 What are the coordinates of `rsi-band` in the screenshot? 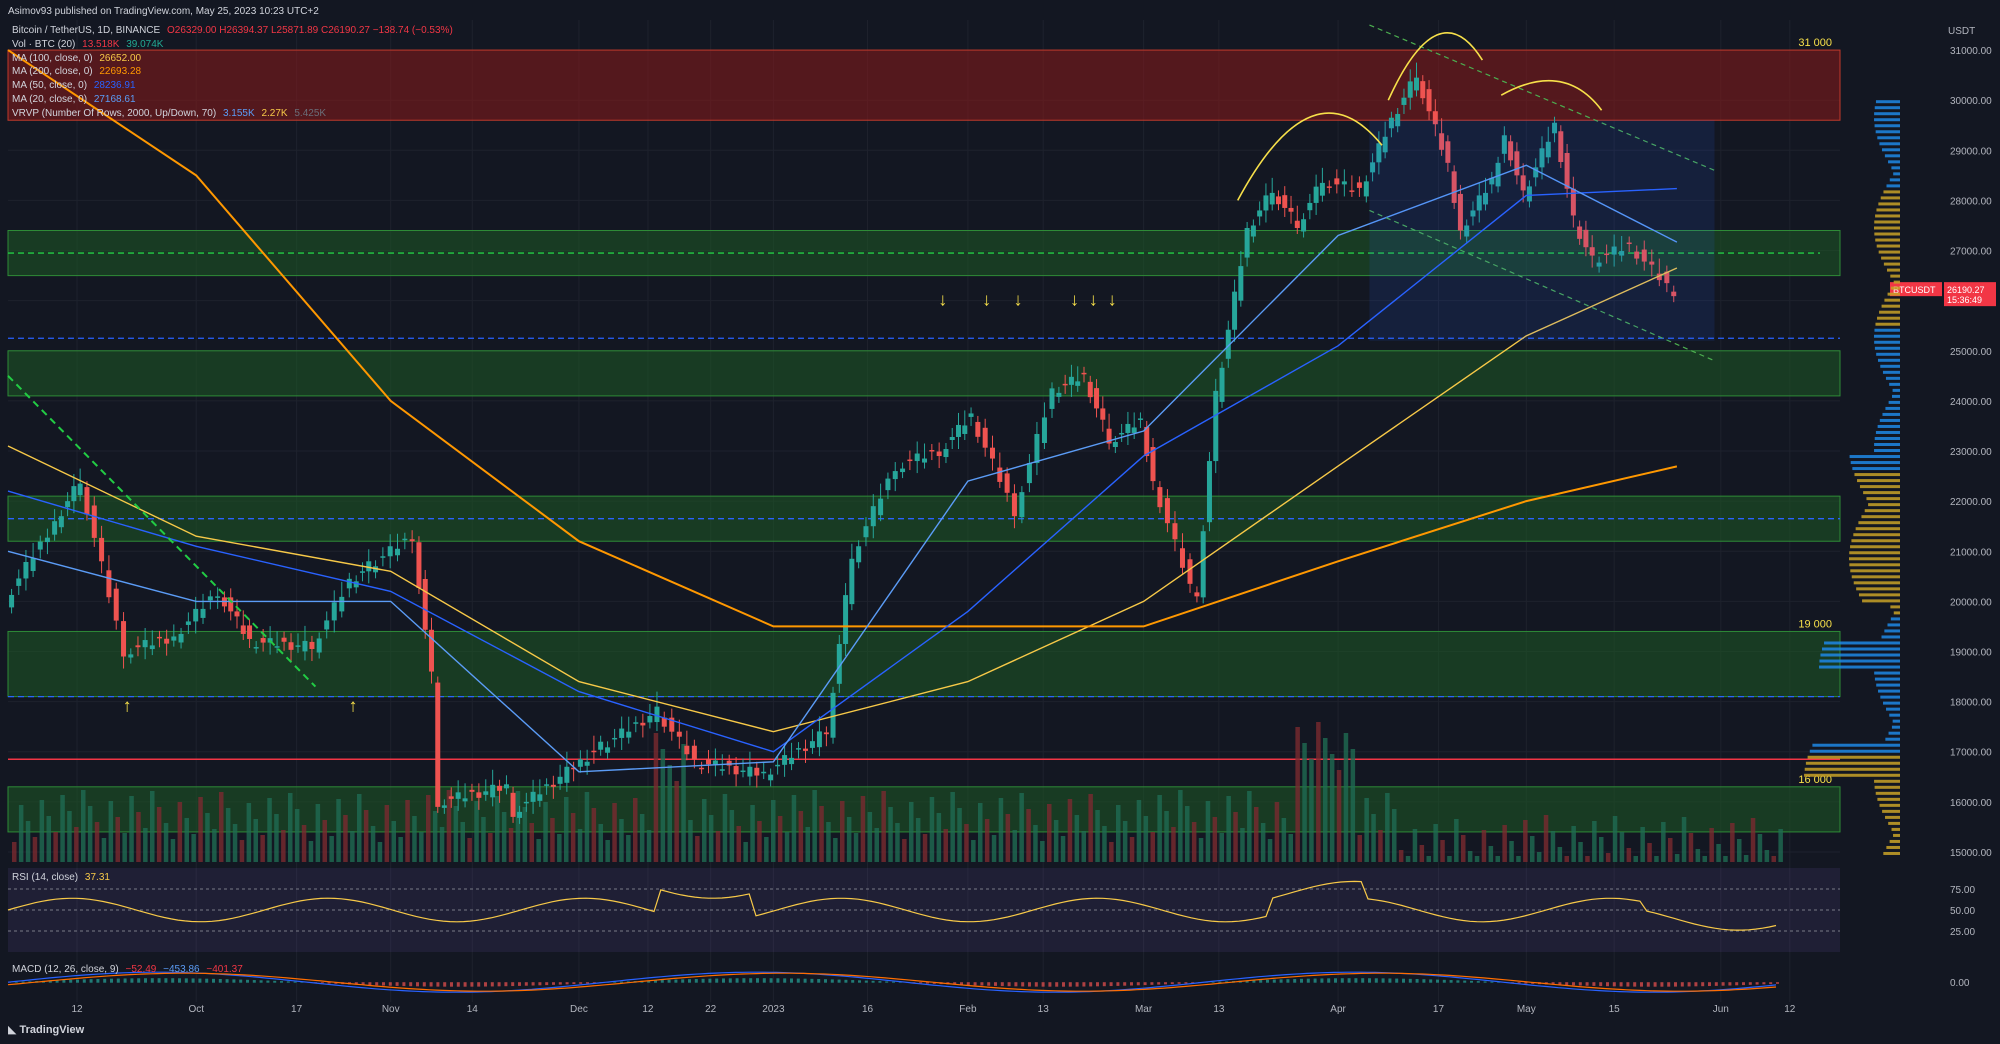 It's located at (924, 910).